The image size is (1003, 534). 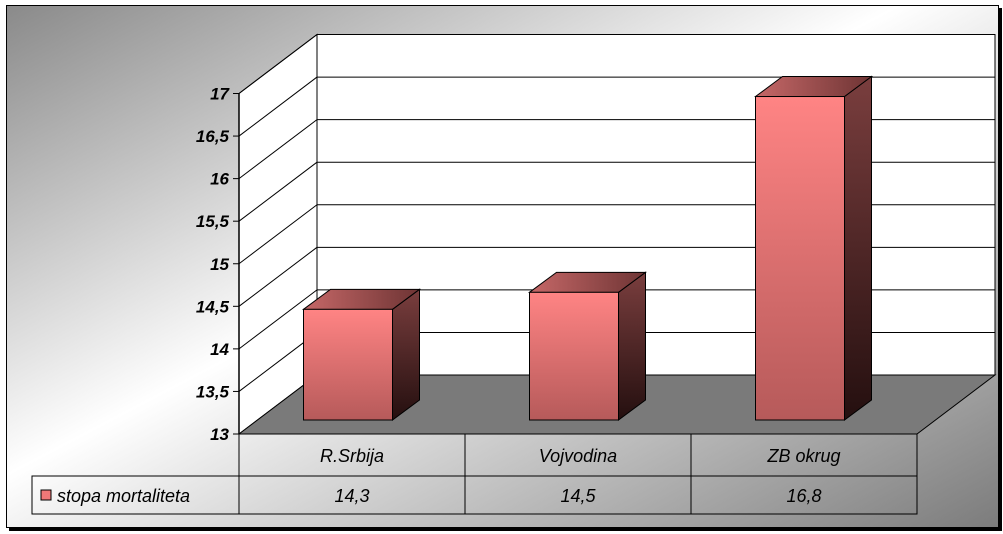 What do you see at coordinates (578, 496) in the screenshot?
I see `data-table-value: 14,5` at bounding box center [578, 496].